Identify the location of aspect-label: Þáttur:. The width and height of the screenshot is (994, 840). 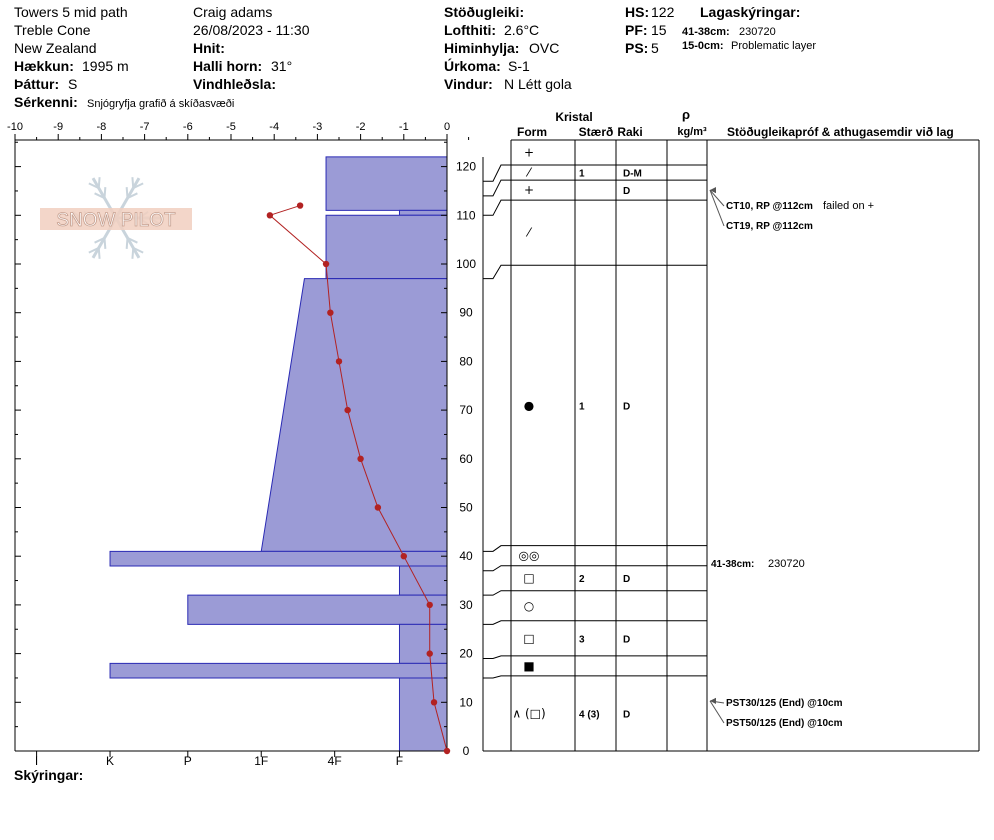
(37, 84).